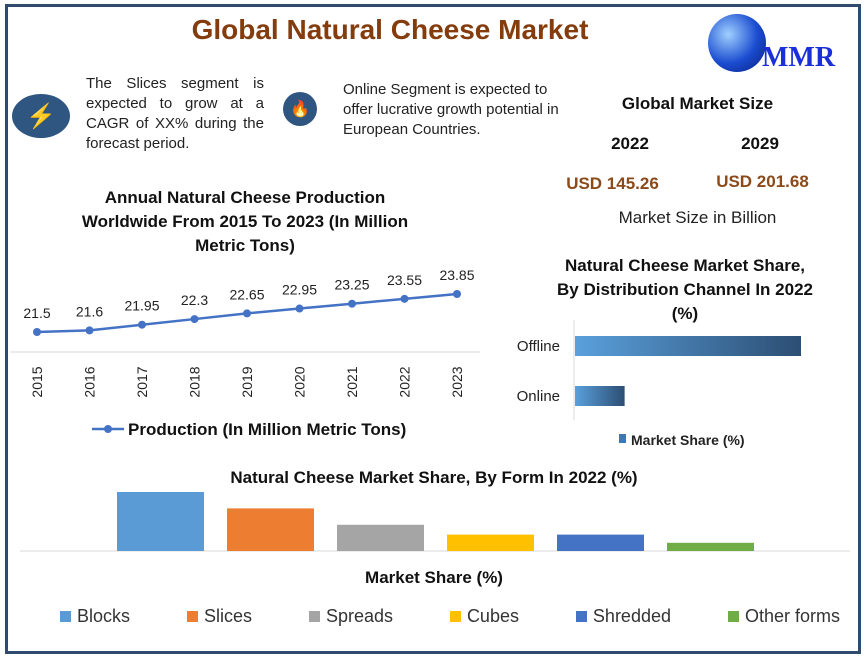  What do you see at coordinates (404, 280) in the screenshot?
I see `data-label: 23.55` at bounding box center [404, 280].